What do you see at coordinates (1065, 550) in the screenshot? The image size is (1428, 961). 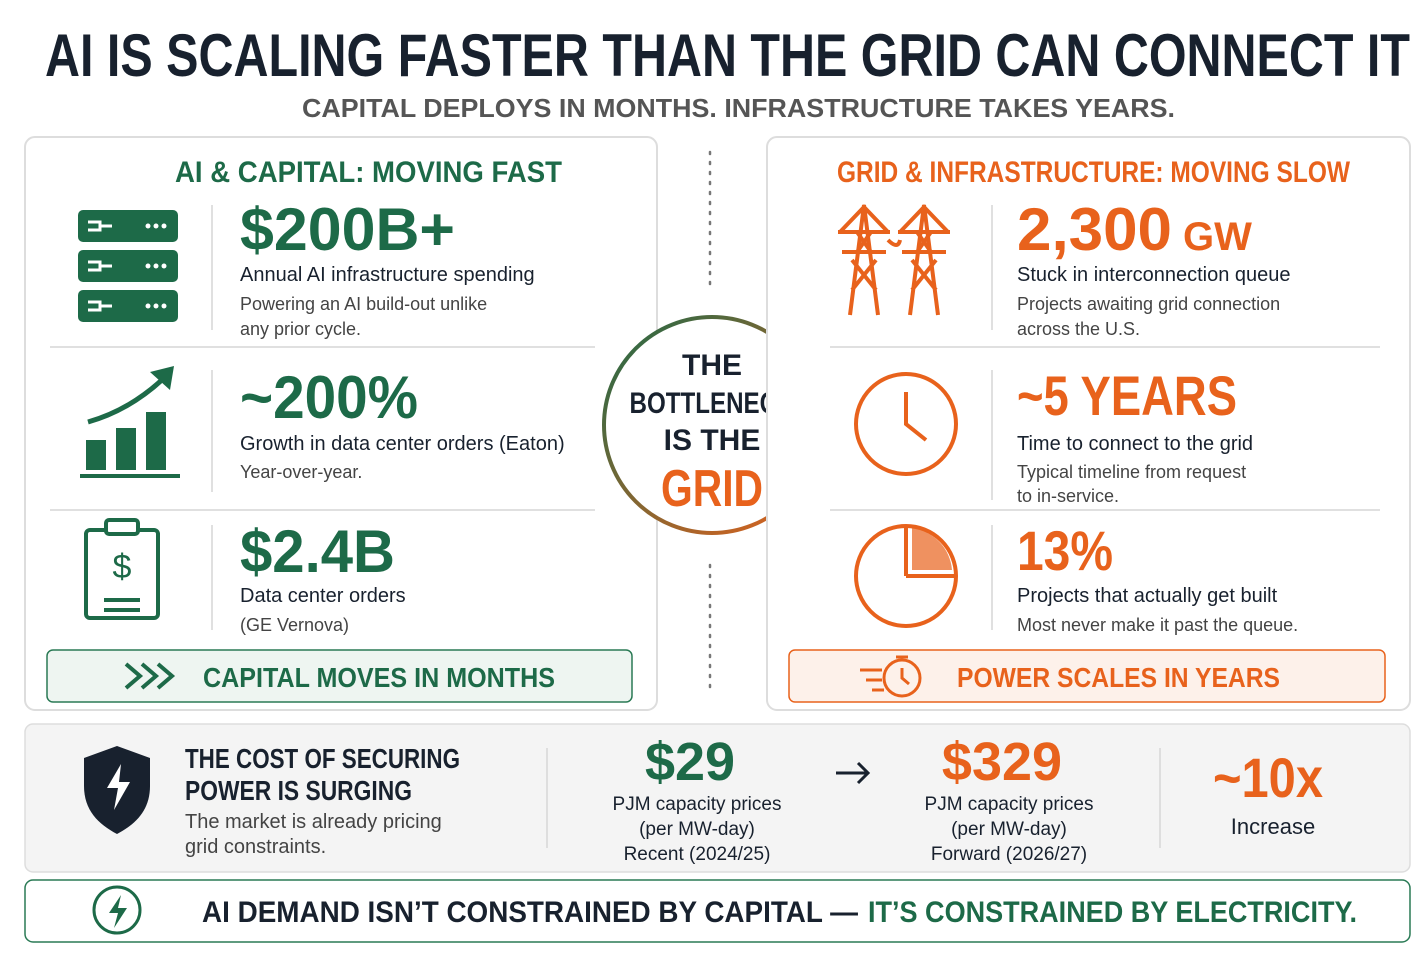 I see `stat-value: 13%` at bounding box center [1065, 550].